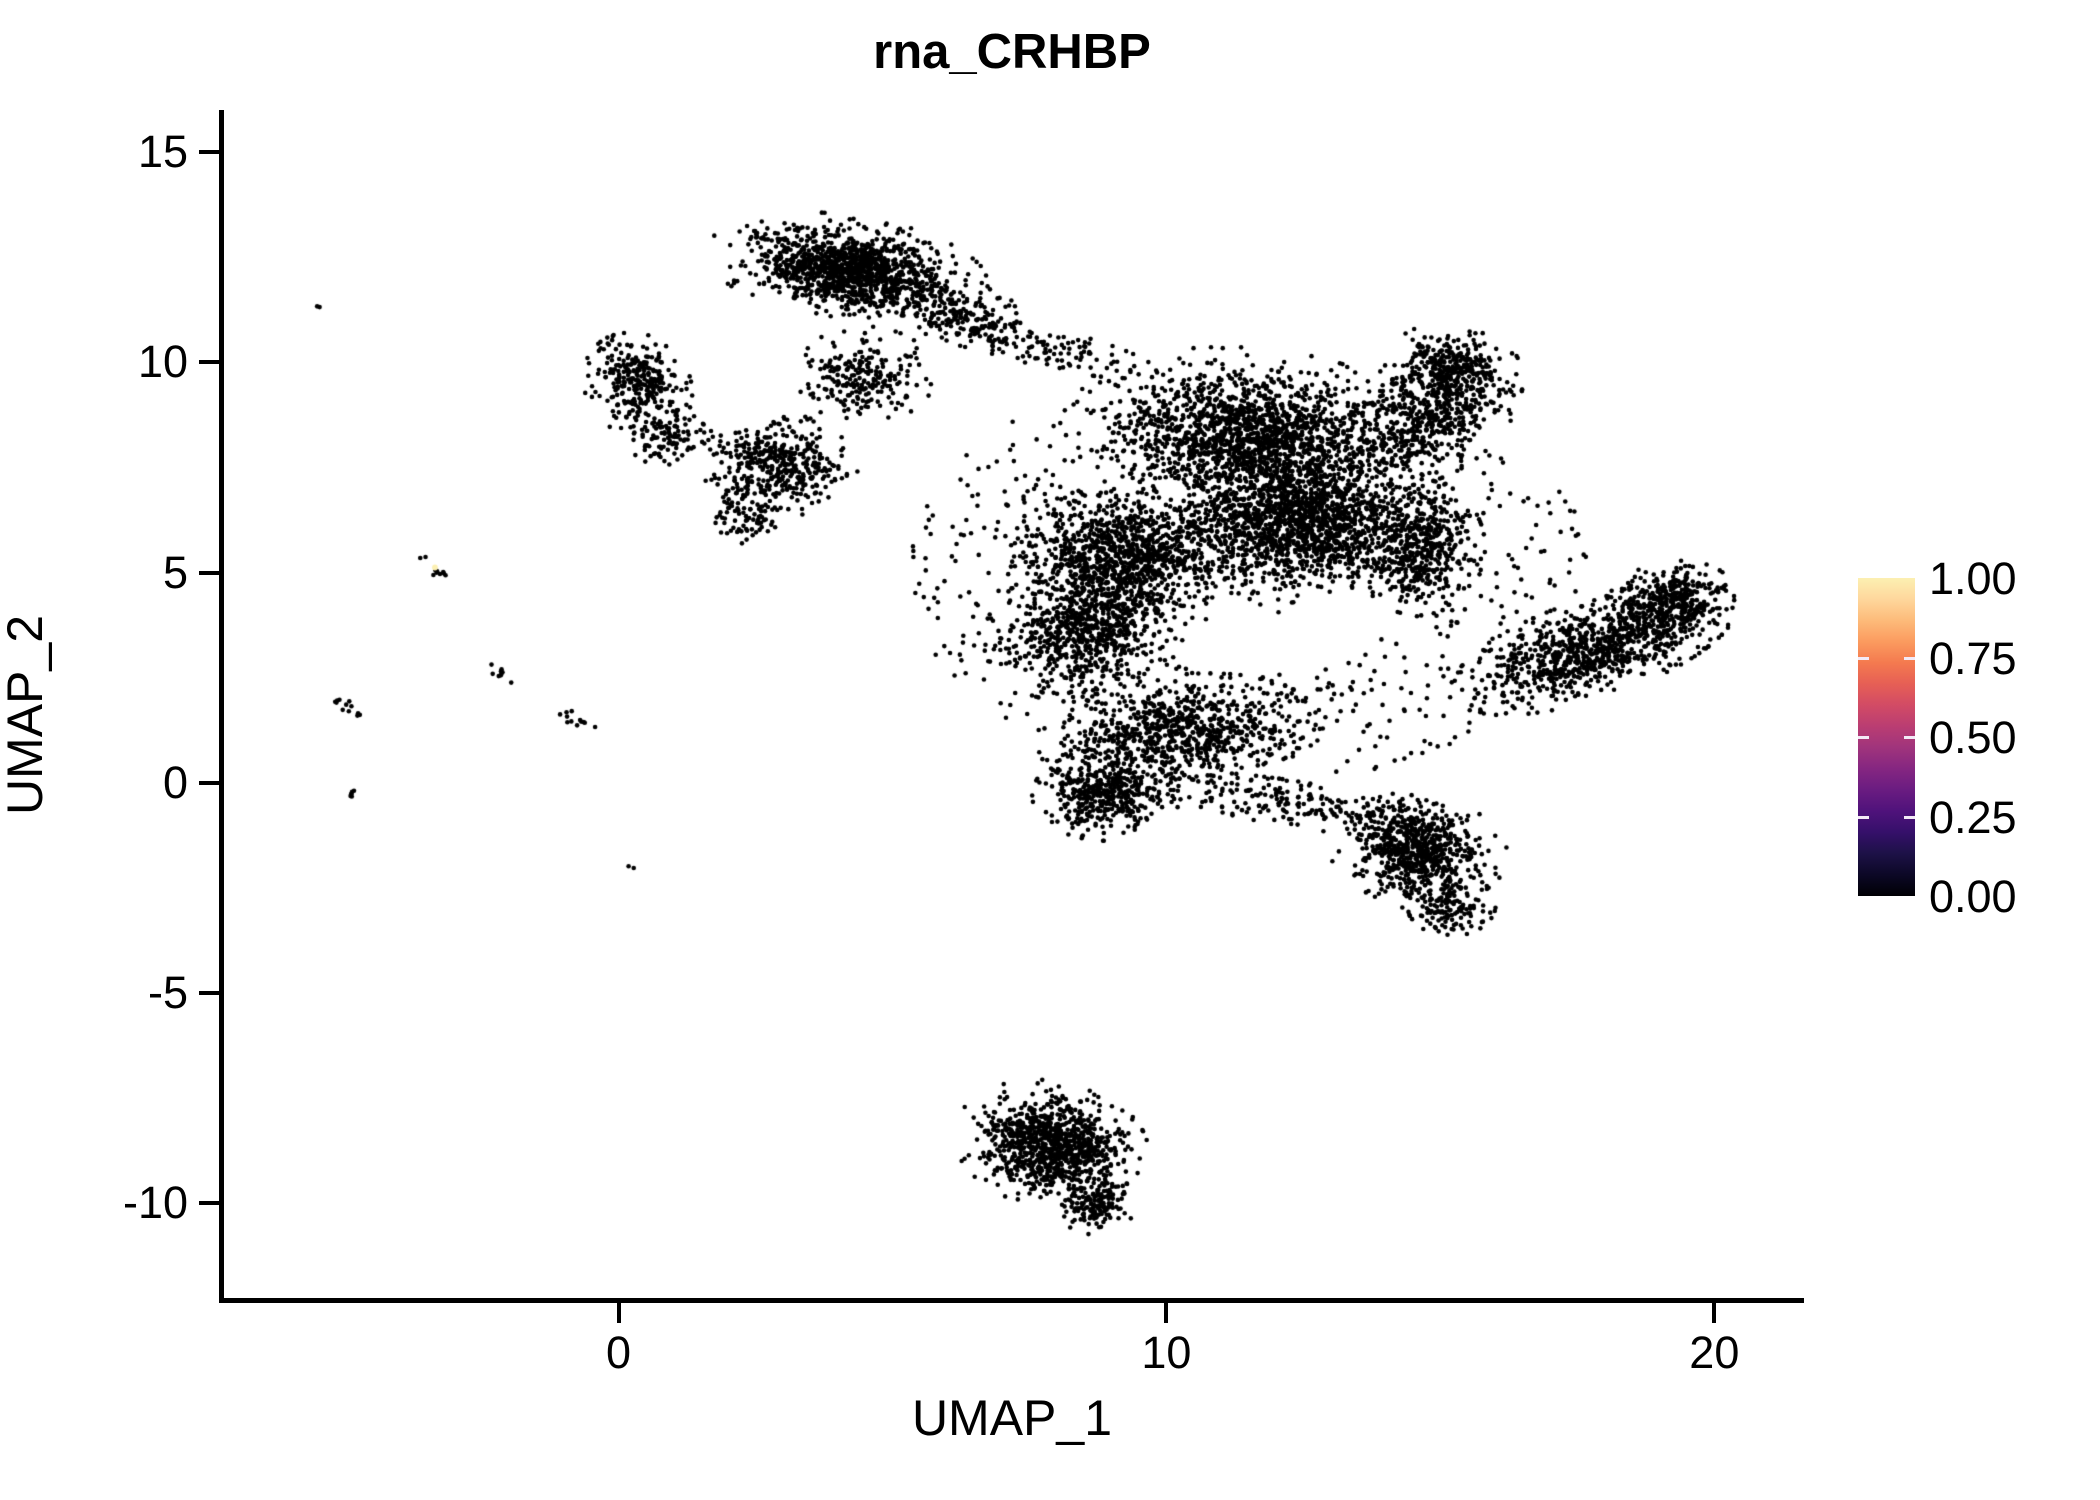  Describe the element at coordinates (162, 152) in the screenshot. I see `y-tick-label: 15` at that location.